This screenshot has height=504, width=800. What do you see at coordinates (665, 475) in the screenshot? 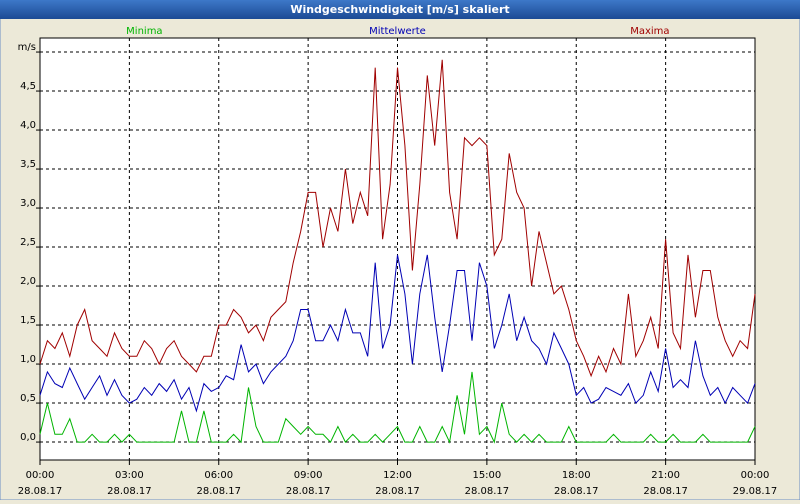
I see `x-tick-label: 21:00` at bounding box center [665, 475].